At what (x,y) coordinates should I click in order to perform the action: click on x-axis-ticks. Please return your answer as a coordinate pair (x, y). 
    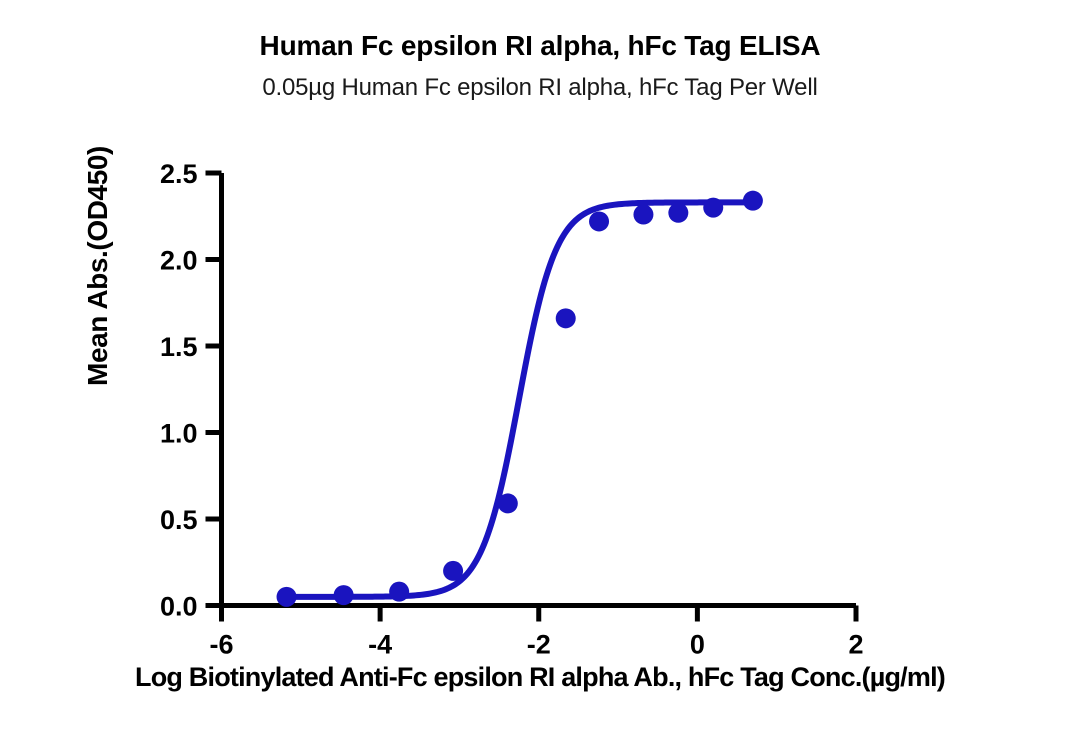
    Looking at the image, I should click on (539, 613).